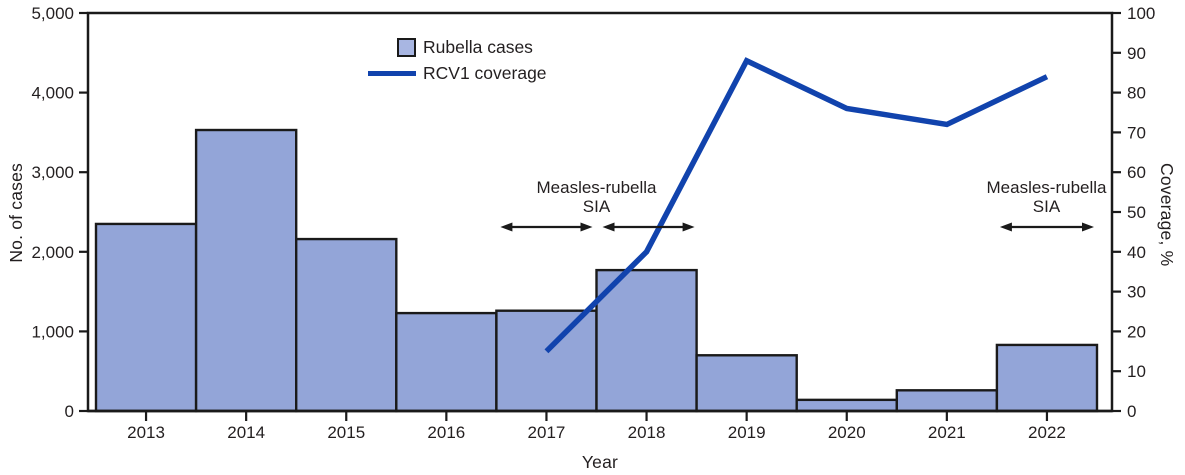 This screenshot has height=475, width=1185. I want to click on bar-2017, so click(546, 361).